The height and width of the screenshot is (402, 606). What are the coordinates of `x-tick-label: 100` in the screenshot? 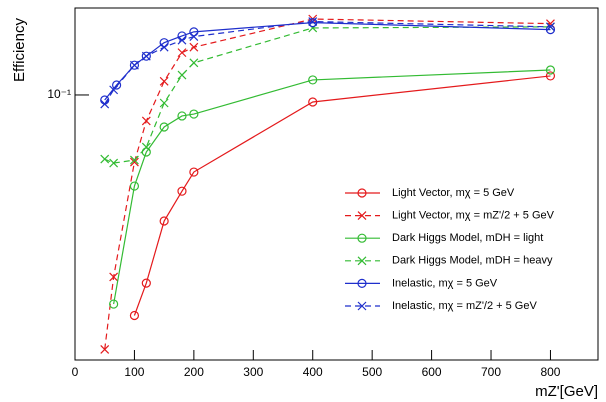 It's located at (134, 372).